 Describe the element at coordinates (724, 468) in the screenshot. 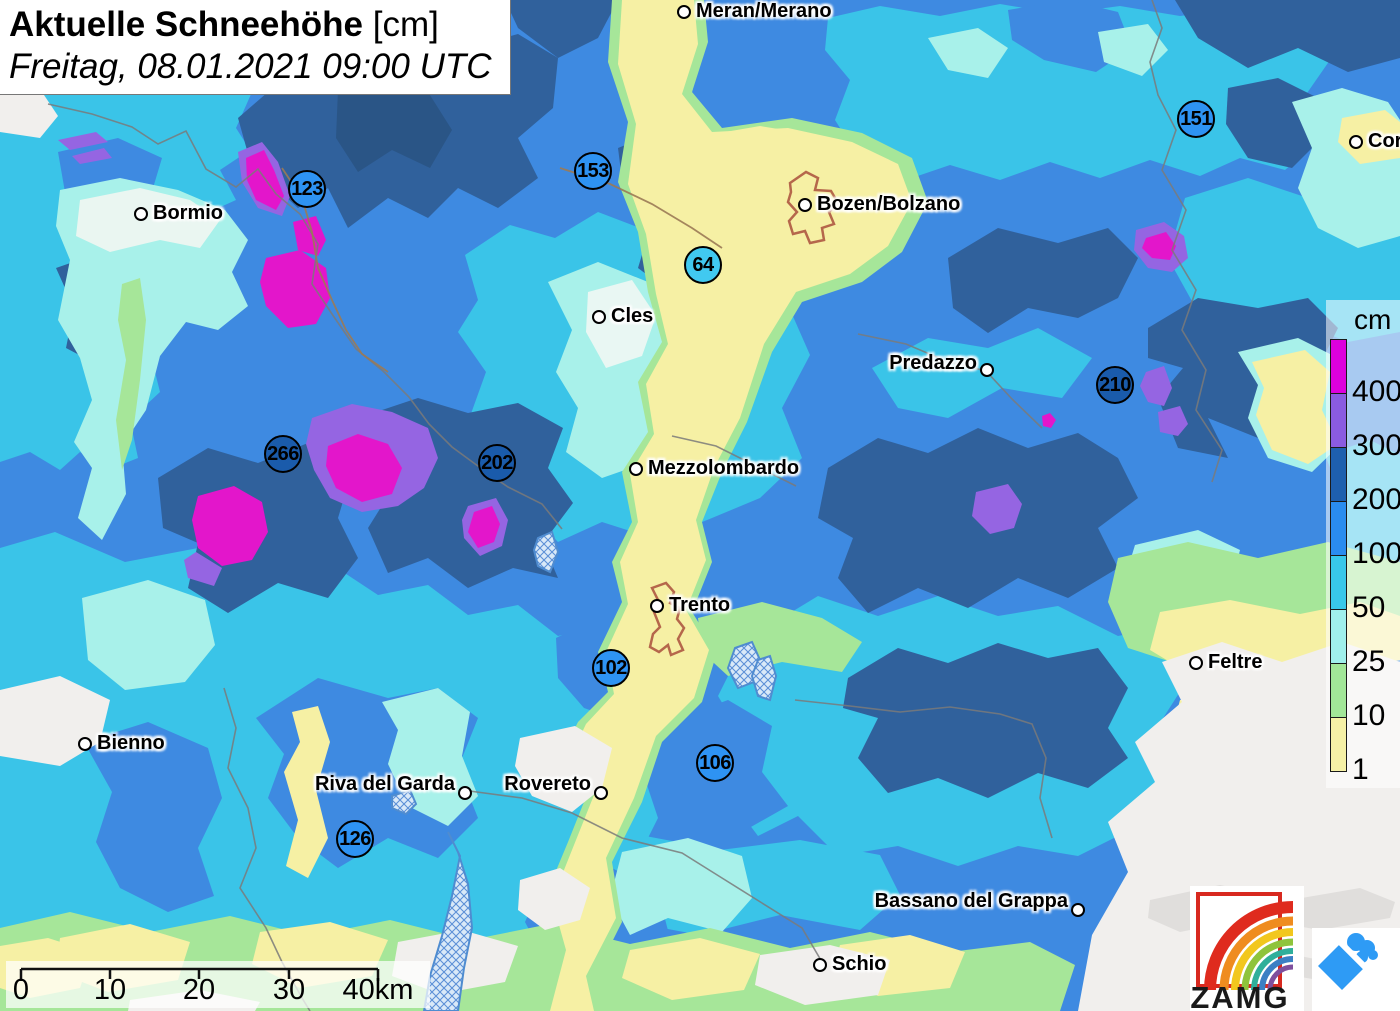

I see `city-label: Mezzolombardo` at that location.